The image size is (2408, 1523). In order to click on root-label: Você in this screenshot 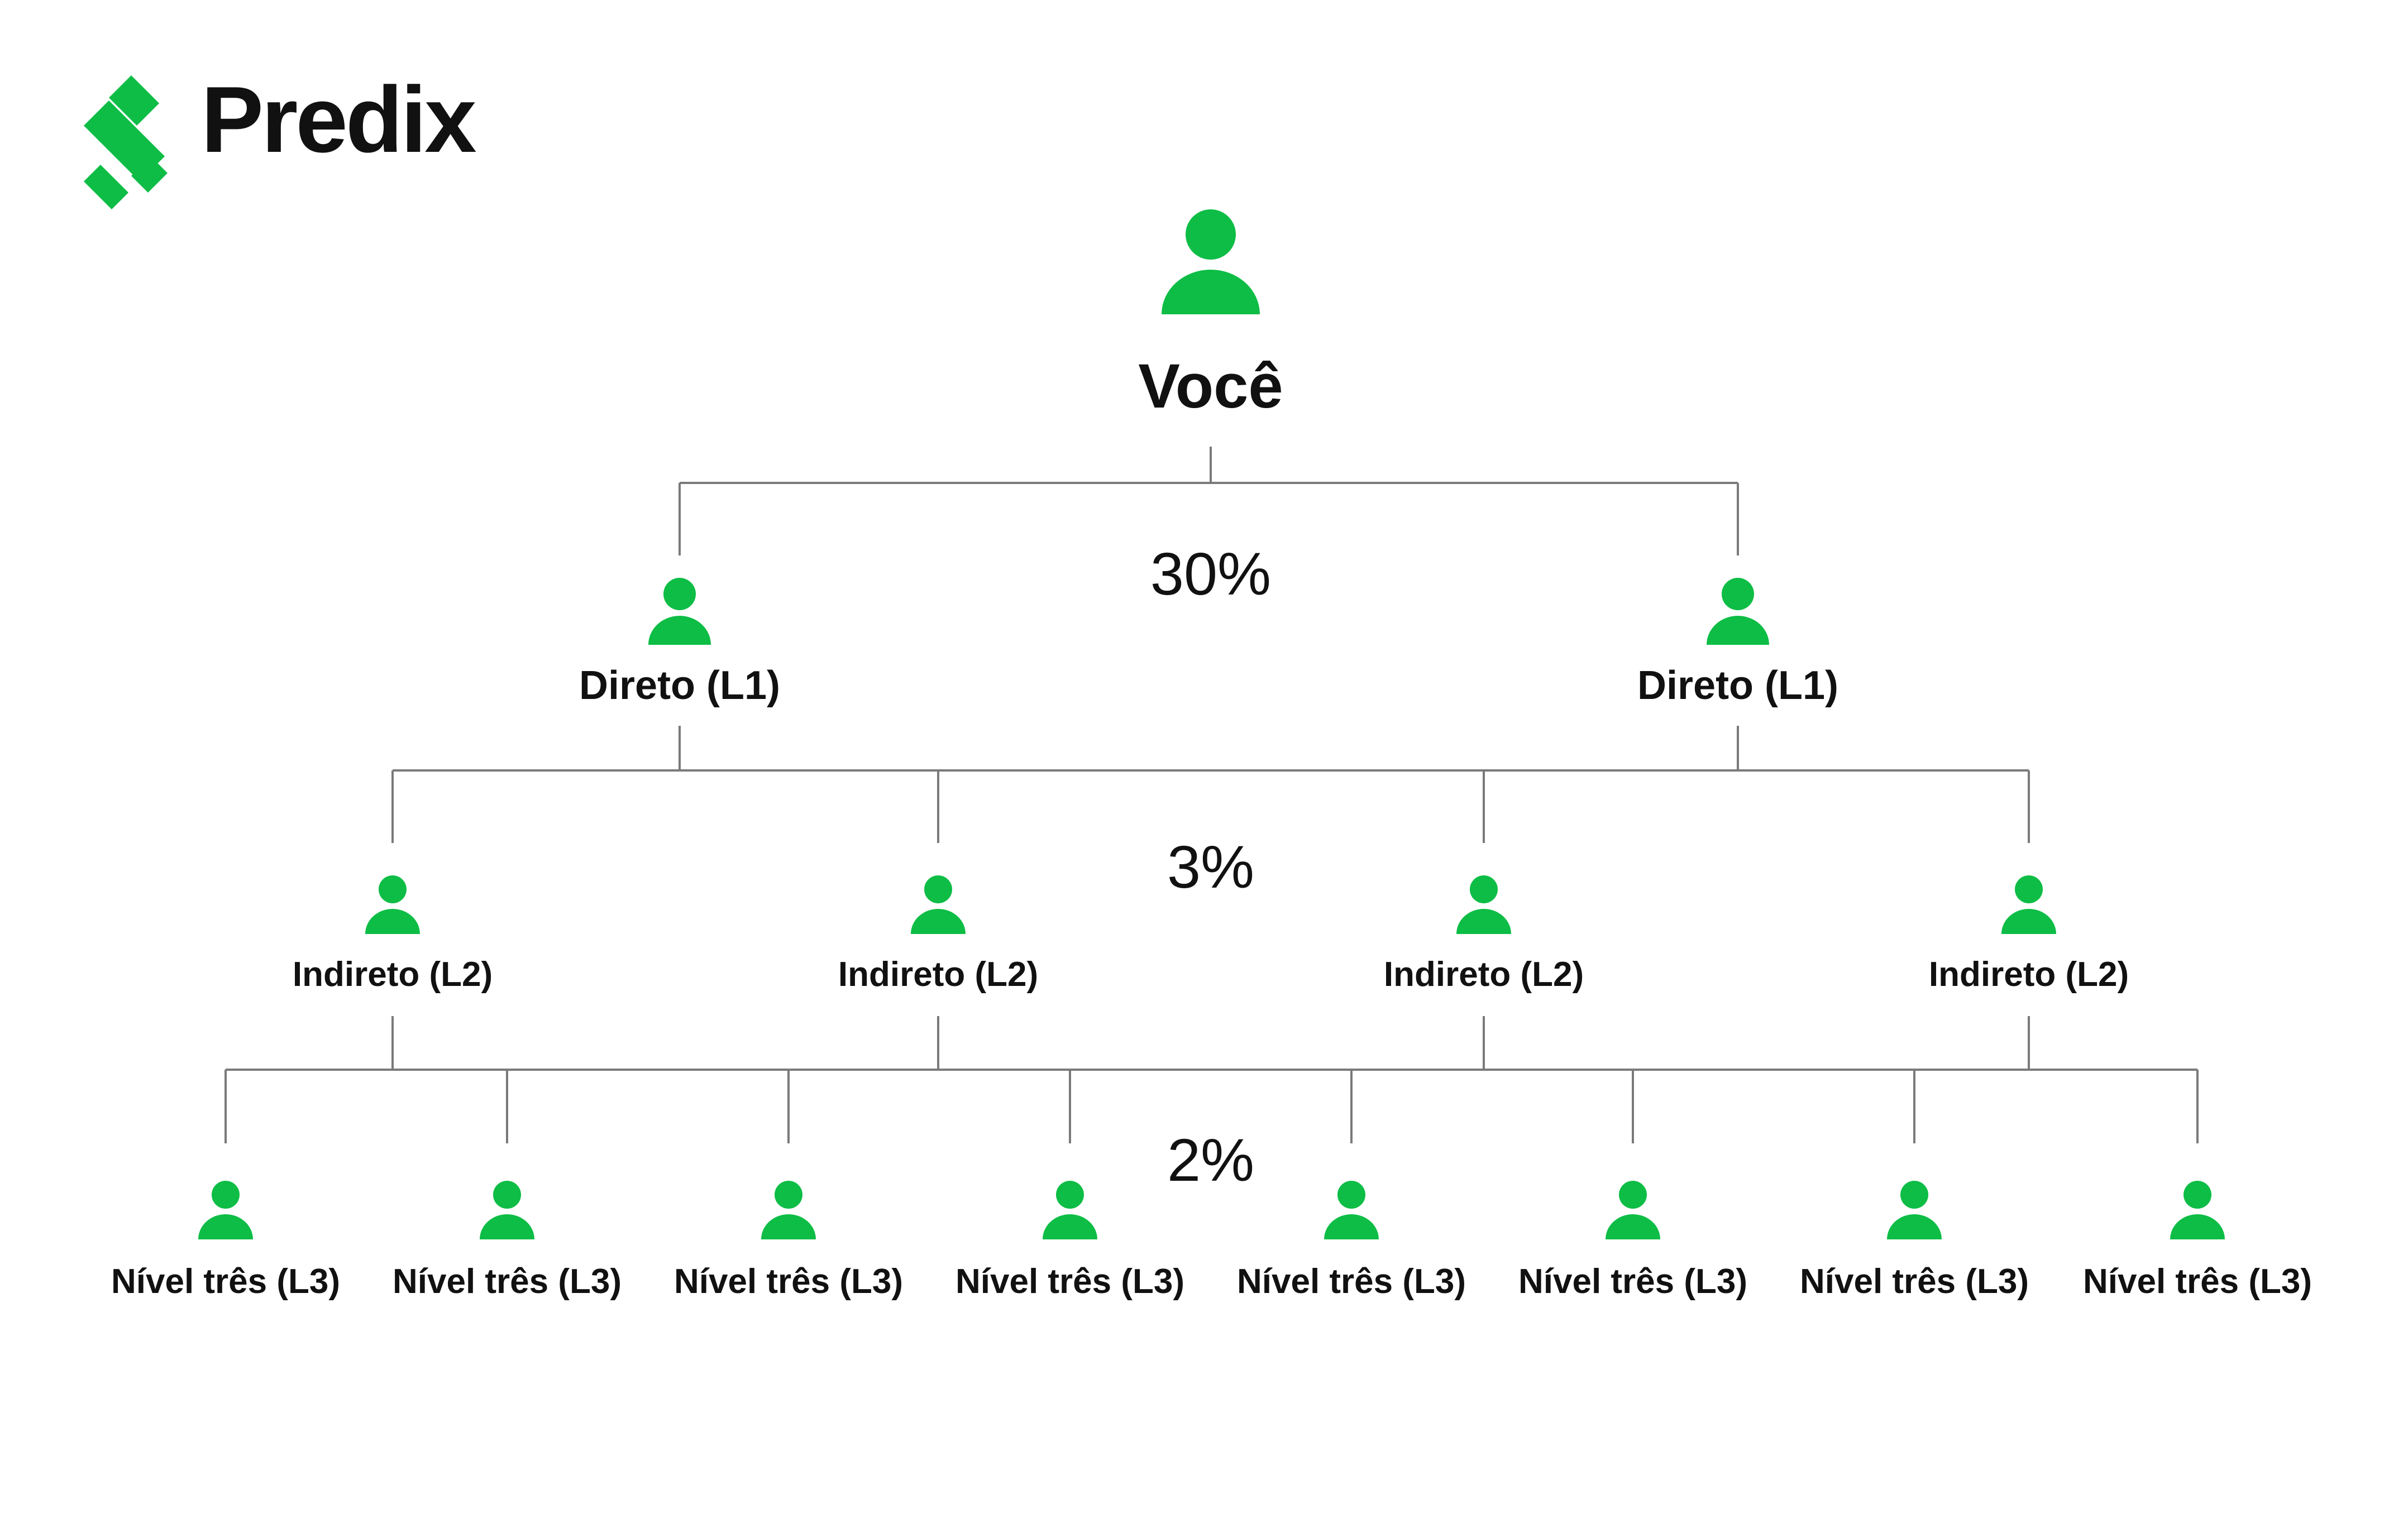, I will do `click(1210, 386)`.